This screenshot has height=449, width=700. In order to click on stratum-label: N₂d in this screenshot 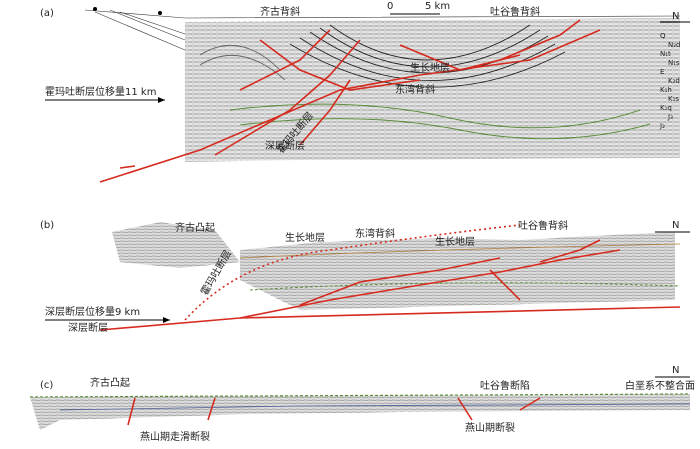, I will do `click(674, 45)`.